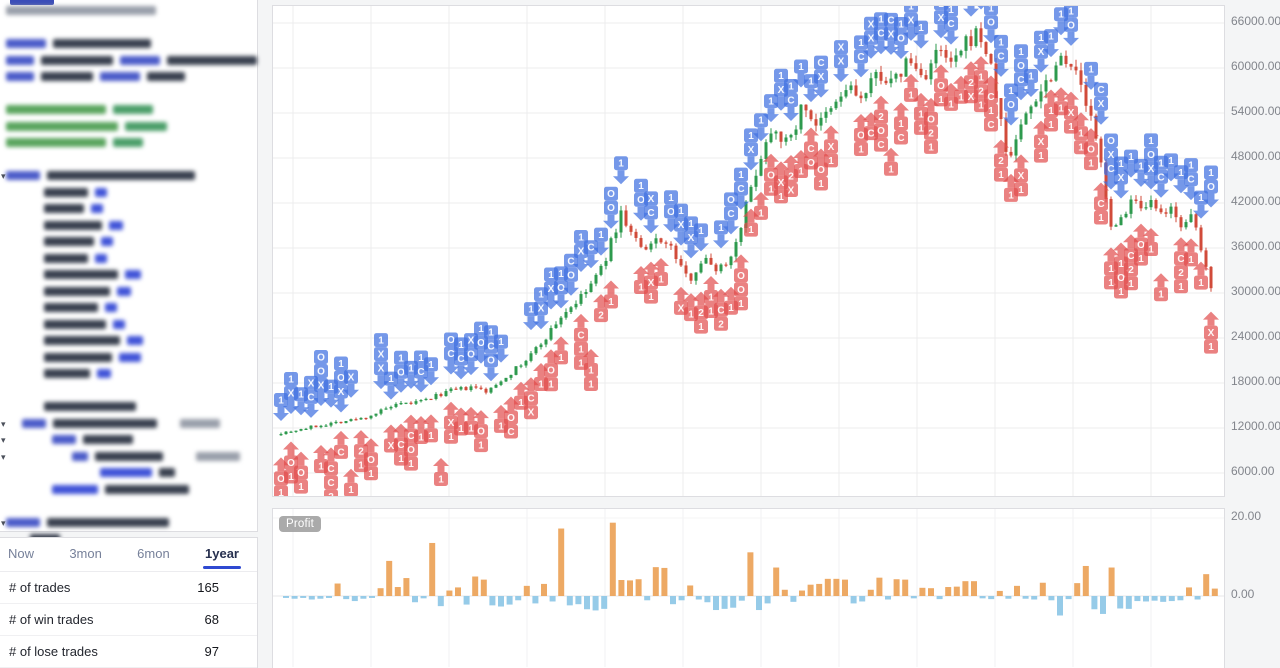 The image size is (1280, 668). What do you see at coordinates (21, 553) in the screenshot?
I see `tab-now: Now` at bounding box center [21, 553].